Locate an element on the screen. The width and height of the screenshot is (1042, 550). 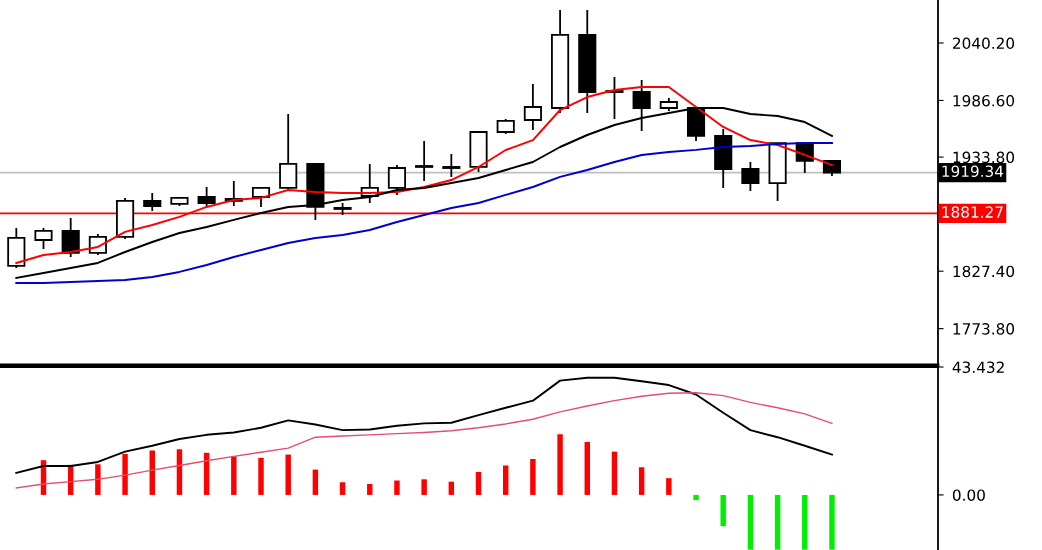
y-tick-label: 0.00 is located at coordinates (968, 495).